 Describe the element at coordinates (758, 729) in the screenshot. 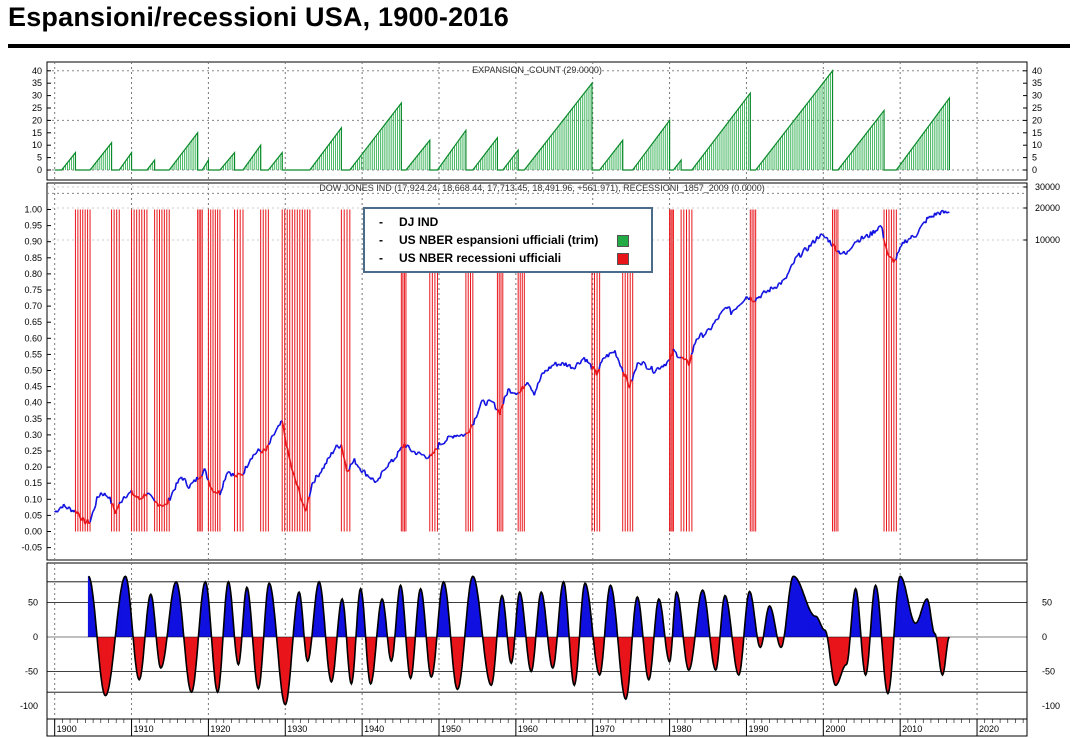

I see `x-tick-label: 1990` at that location.